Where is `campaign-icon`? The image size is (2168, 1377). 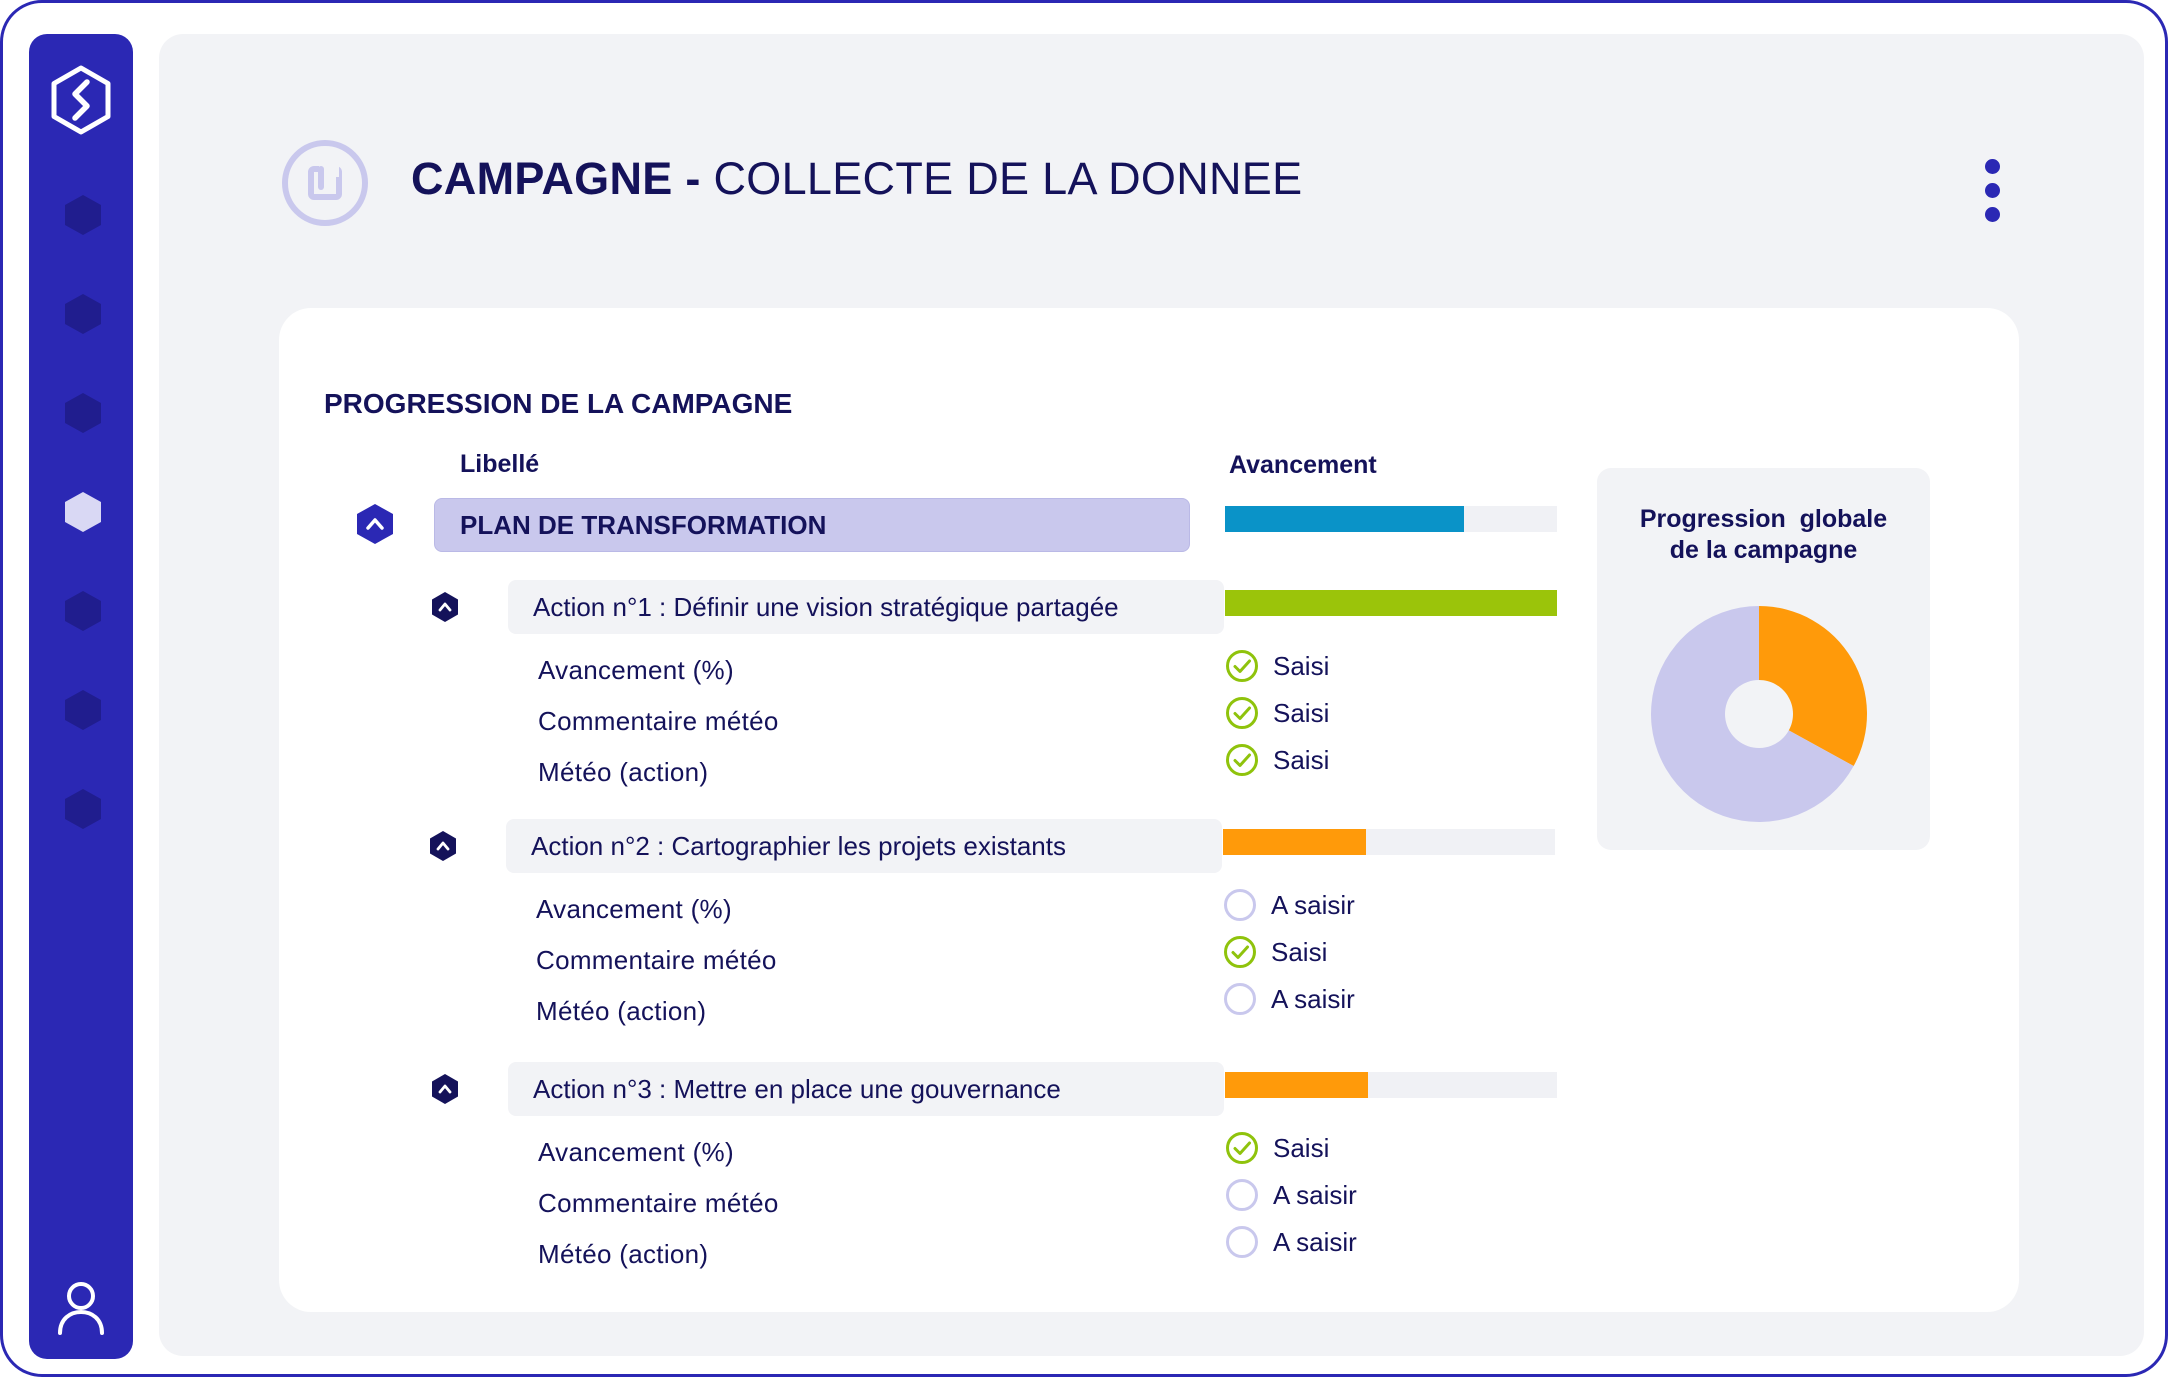 campaign-icon is located at coordinates (325, 183).